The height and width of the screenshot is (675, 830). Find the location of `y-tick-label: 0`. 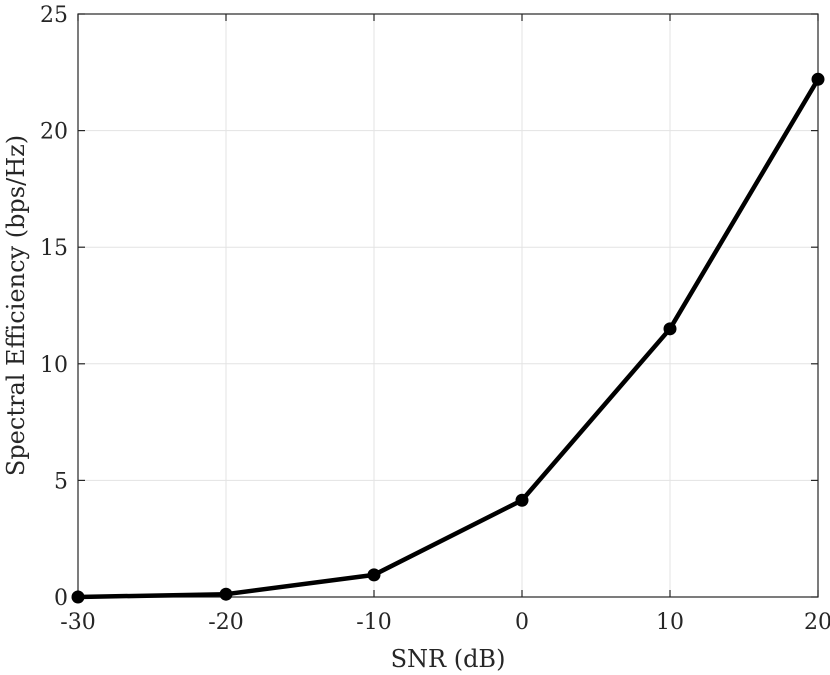

y-tick-label: 0 is located at coordinates (61, 598).